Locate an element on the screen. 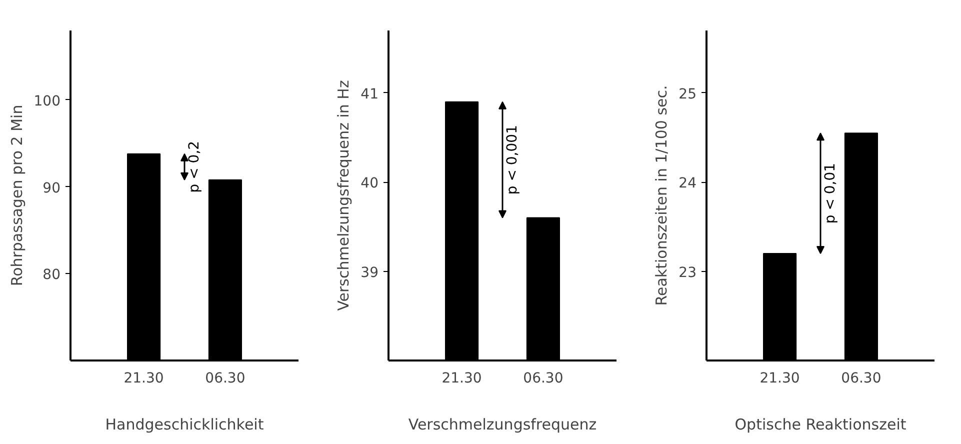  y-tick-label: 41 is located at coordinates (369, 94).